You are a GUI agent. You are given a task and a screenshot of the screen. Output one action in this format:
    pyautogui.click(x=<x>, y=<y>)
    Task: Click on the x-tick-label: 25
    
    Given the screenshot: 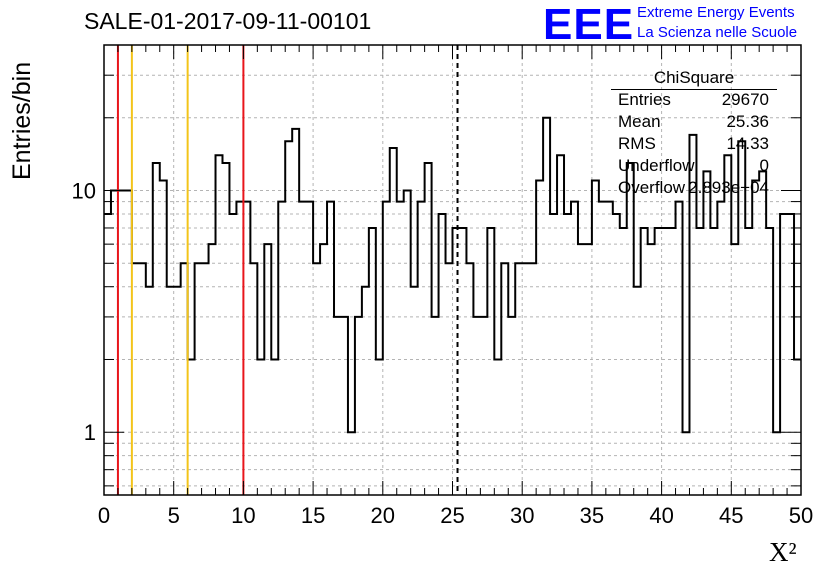 What is the action you would take?
    pyautogui.click(x=452, y=515)
    